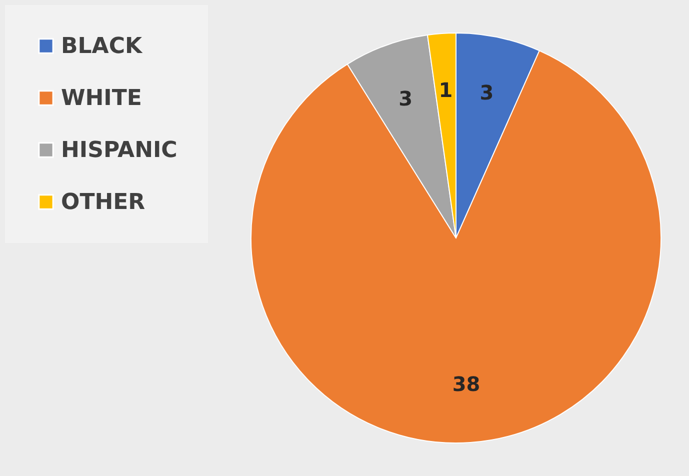 This screenshot has width=689, height=476. What do you see at coordinates (101, 98) in the screenshot?
I see `legend-label: WHITE` at bounding box center [101, 98].